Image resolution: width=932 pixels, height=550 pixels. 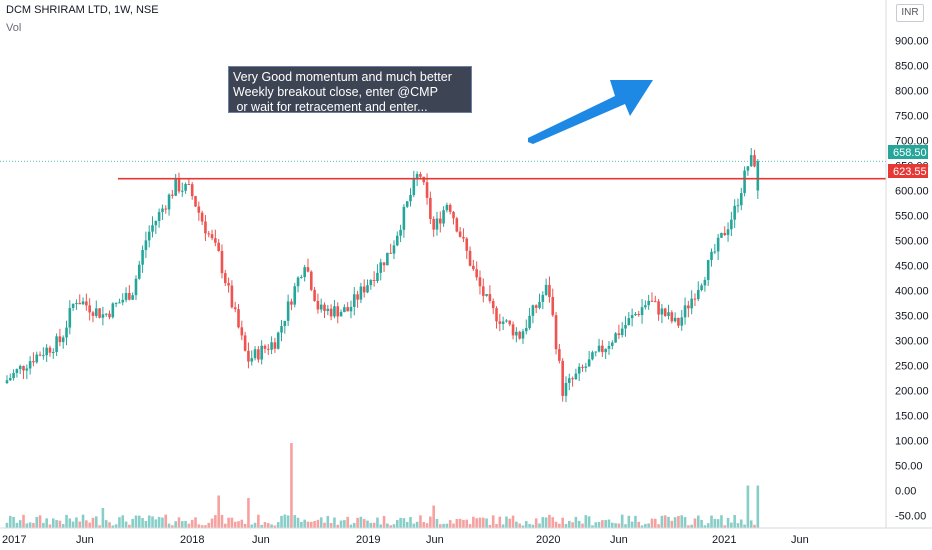 What do you see at coordinates (590, 112) in the screenshot?
I see `trend-arrow` at bounding box center [590, 112].